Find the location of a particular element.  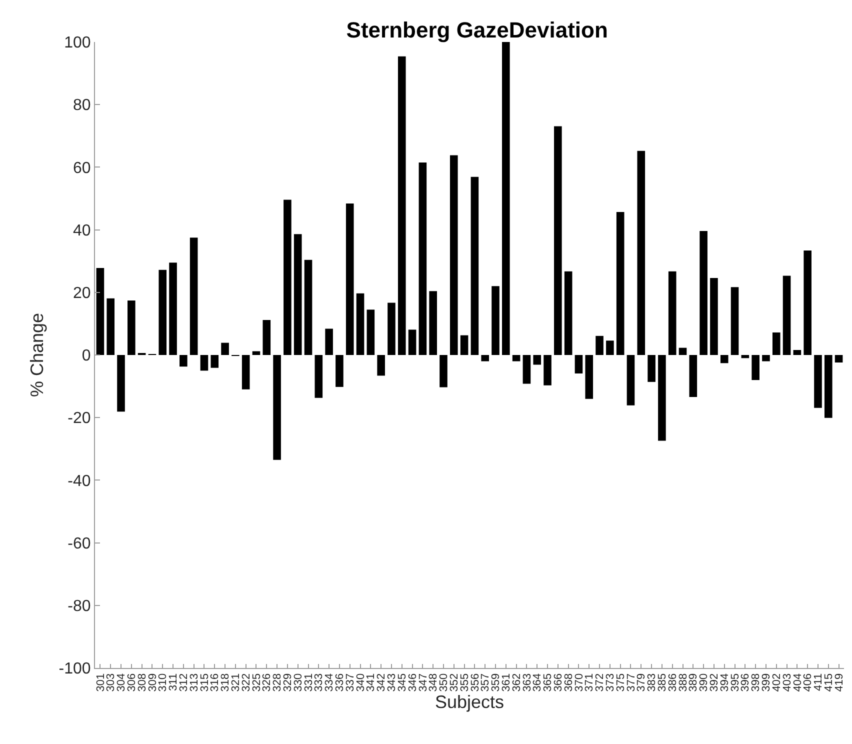

x-tick-label: 392 is located at coordinates (714, 682).